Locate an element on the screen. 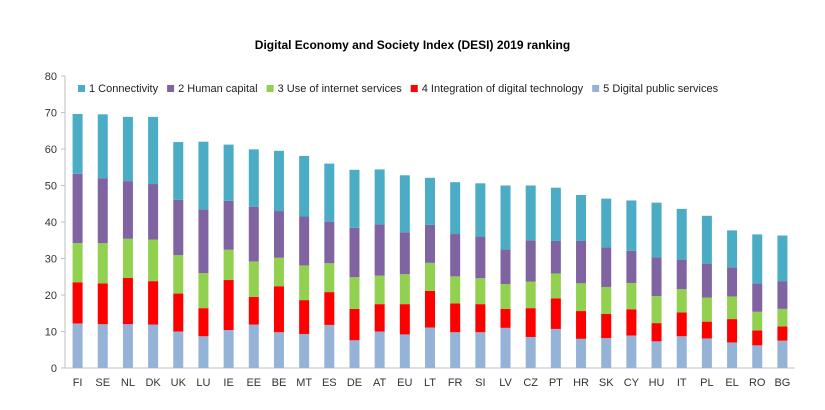  x-tick-label: LV is located at coordinates (505, 383).